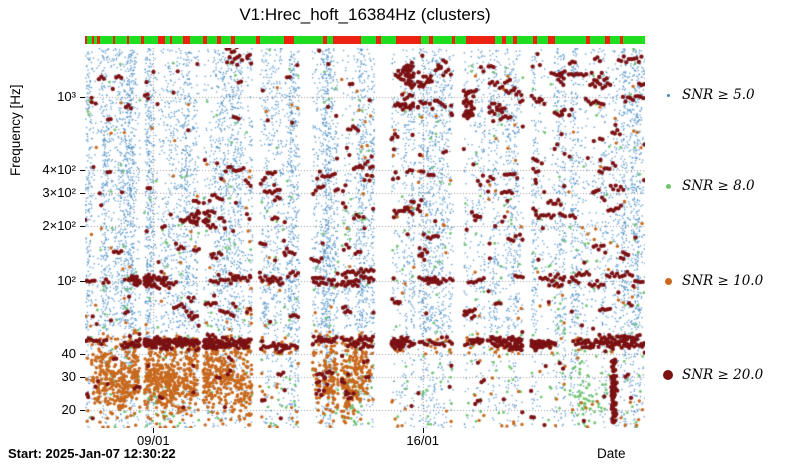 This screenshot has height=472, width=805. What do you see at coordinates (723, 281) in the screenshot?
I see `legend-label: SNR ≥ 10.0` at bounding box center [723, 281].